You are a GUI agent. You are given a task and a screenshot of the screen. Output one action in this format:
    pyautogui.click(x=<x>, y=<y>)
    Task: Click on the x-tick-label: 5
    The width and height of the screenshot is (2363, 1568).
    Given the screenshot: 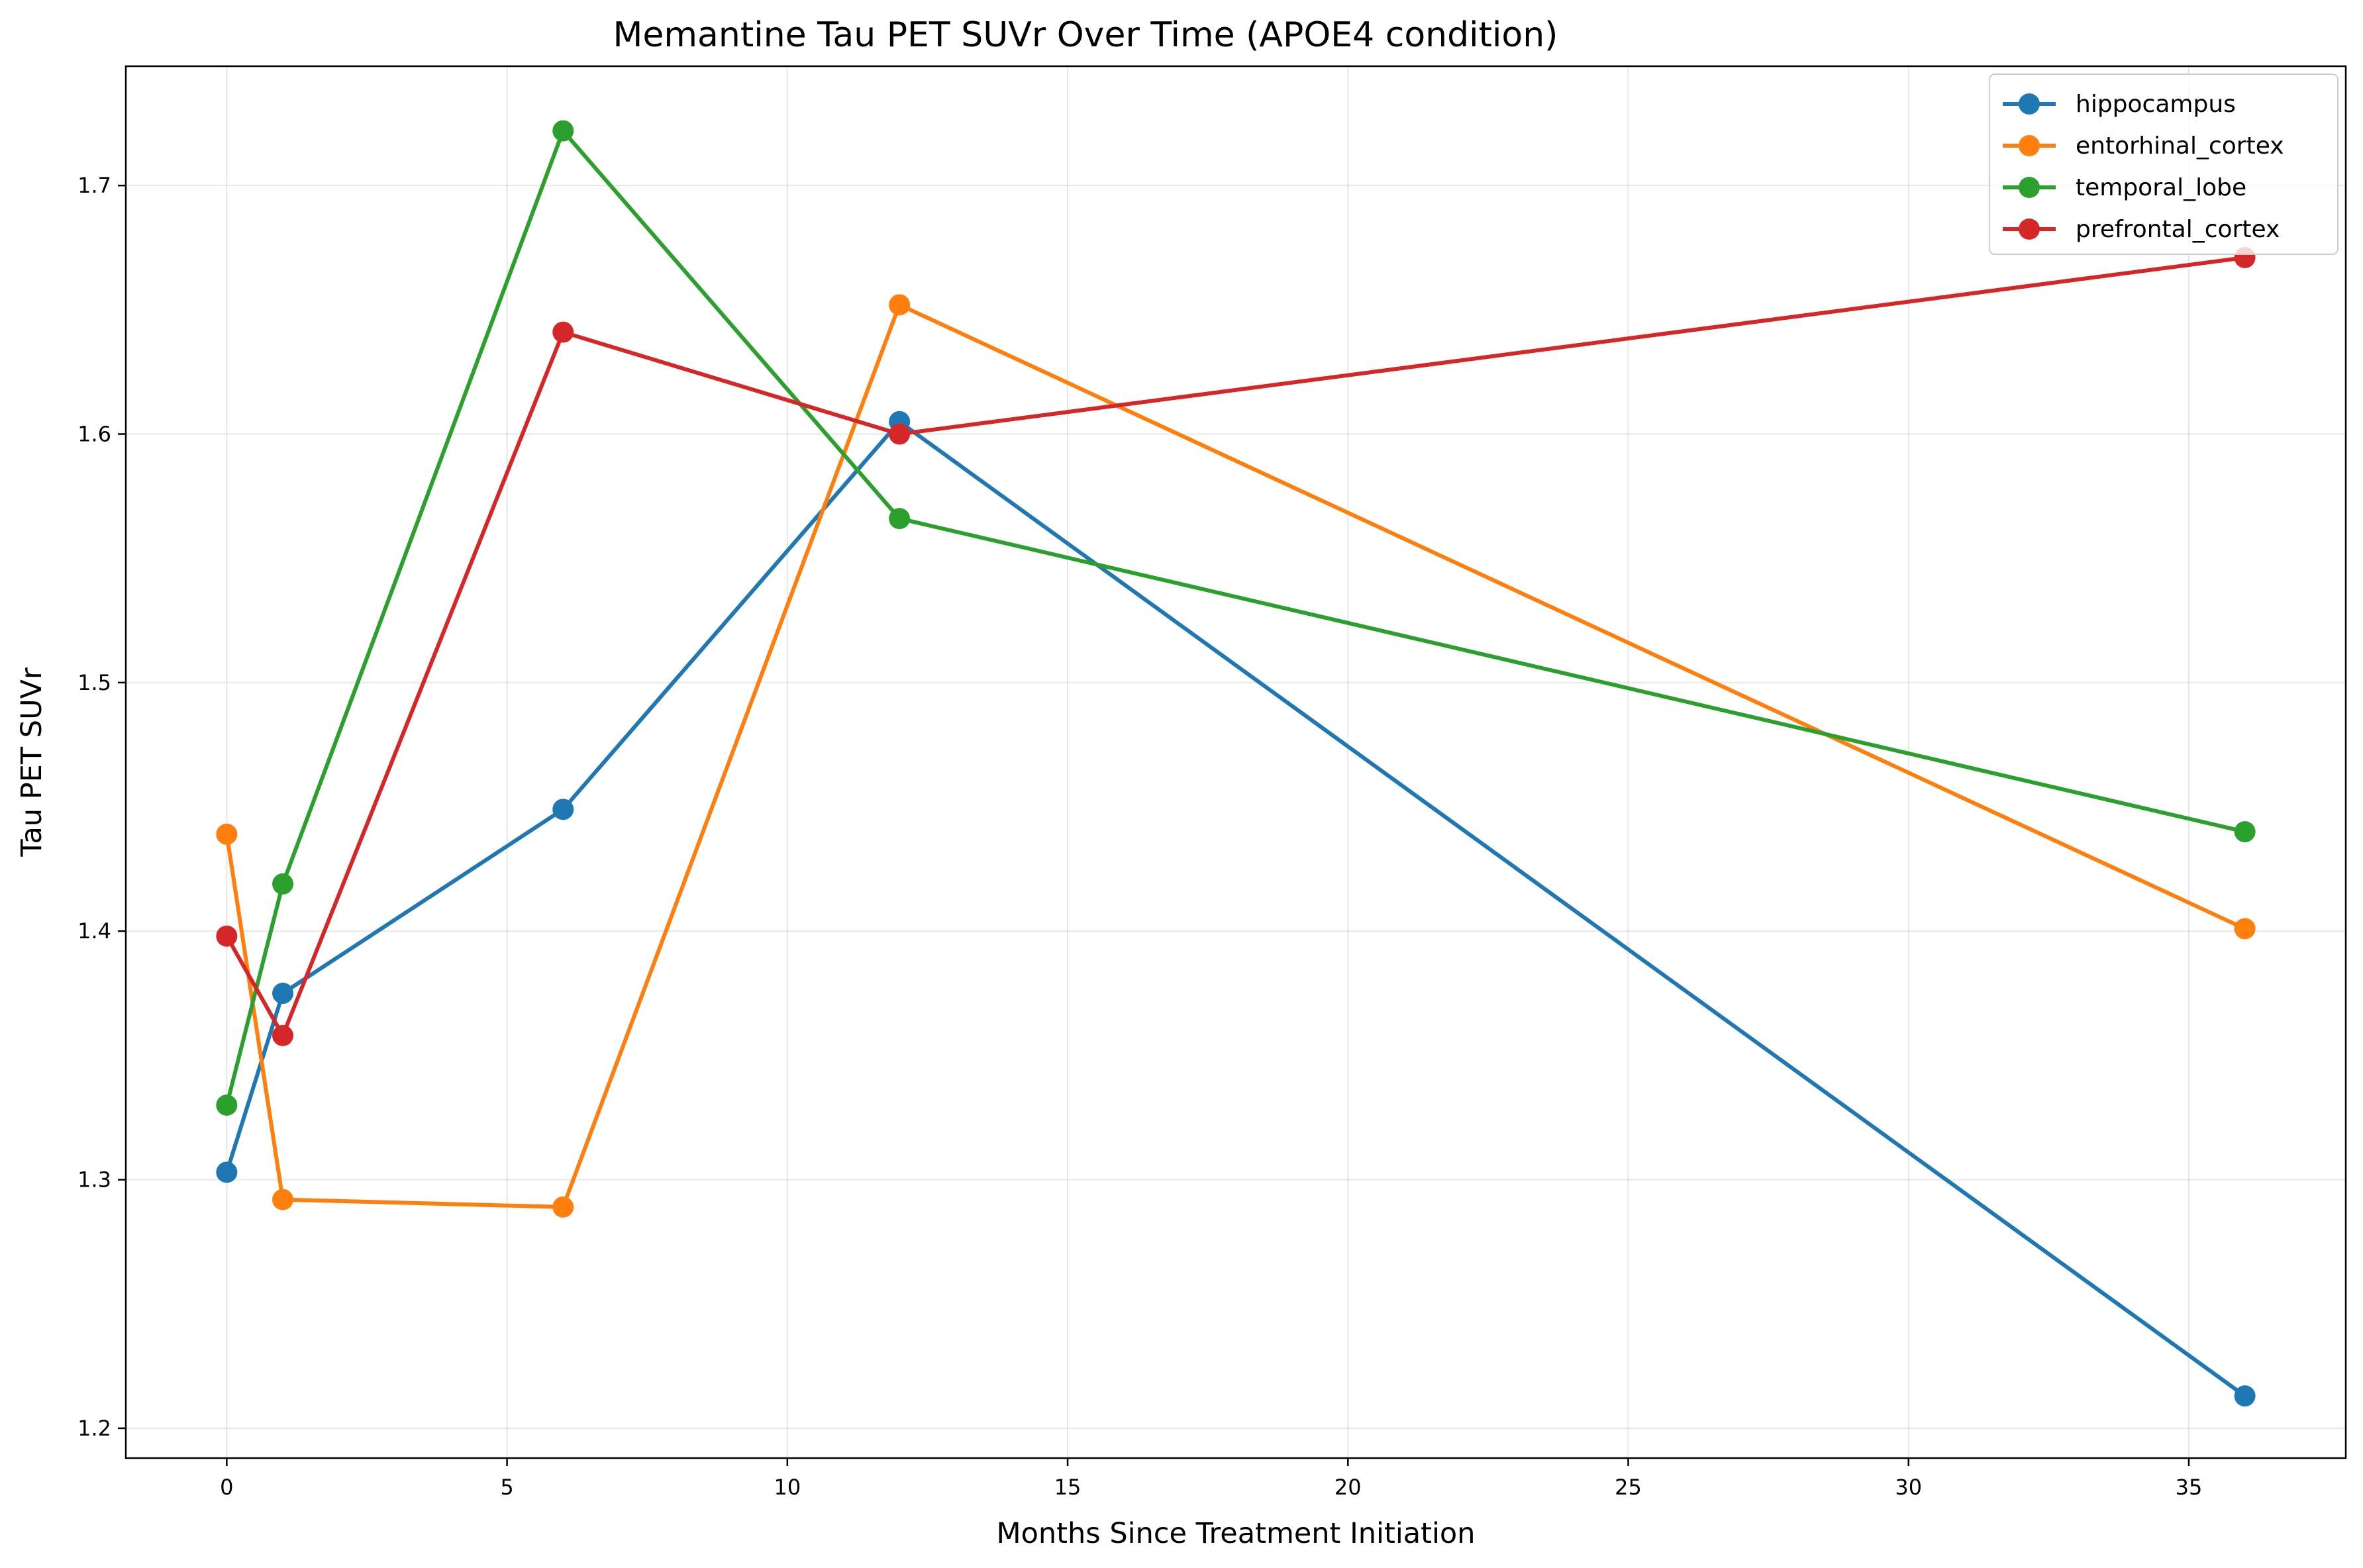 What is the action you would take?
    pyautogui.click(x=507, y=1487)
    